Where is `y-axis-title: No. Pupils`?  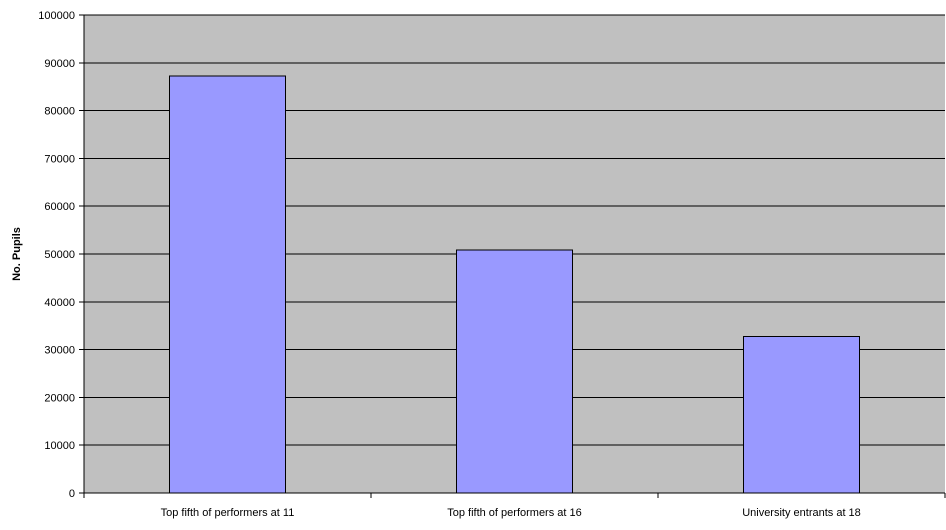
y-axis-title: No. Pupils is located at coordinates (17, 254).